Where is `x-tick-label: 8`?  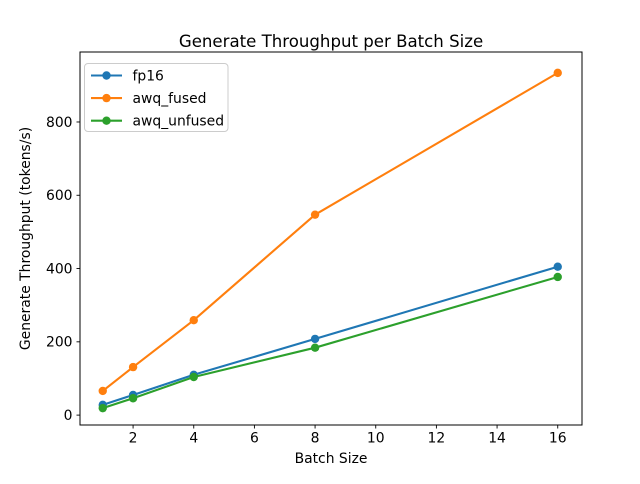
x-tick-label: 8 is located at coordinates (315, 439).